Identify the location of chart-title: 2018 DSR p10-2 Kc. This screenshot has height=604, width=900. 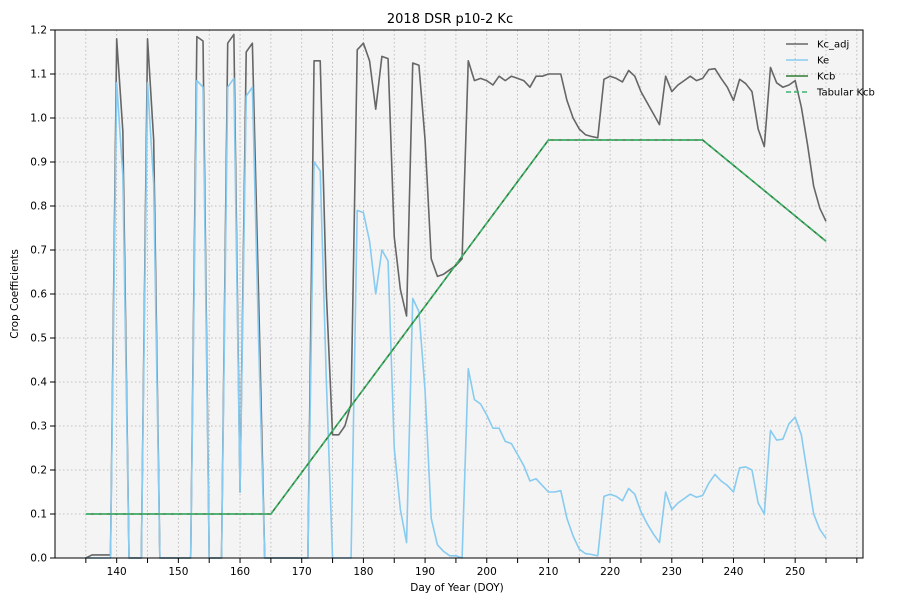
(450, 19).